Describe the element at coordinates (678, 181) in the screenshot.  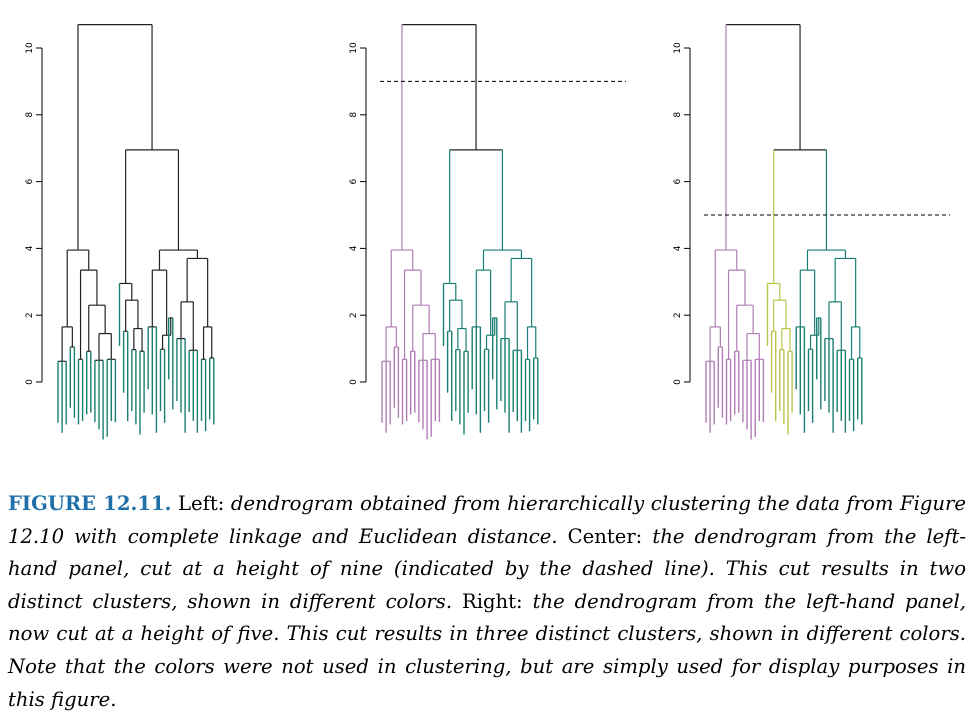
I see `right-y-tick-label: 6` at that location.